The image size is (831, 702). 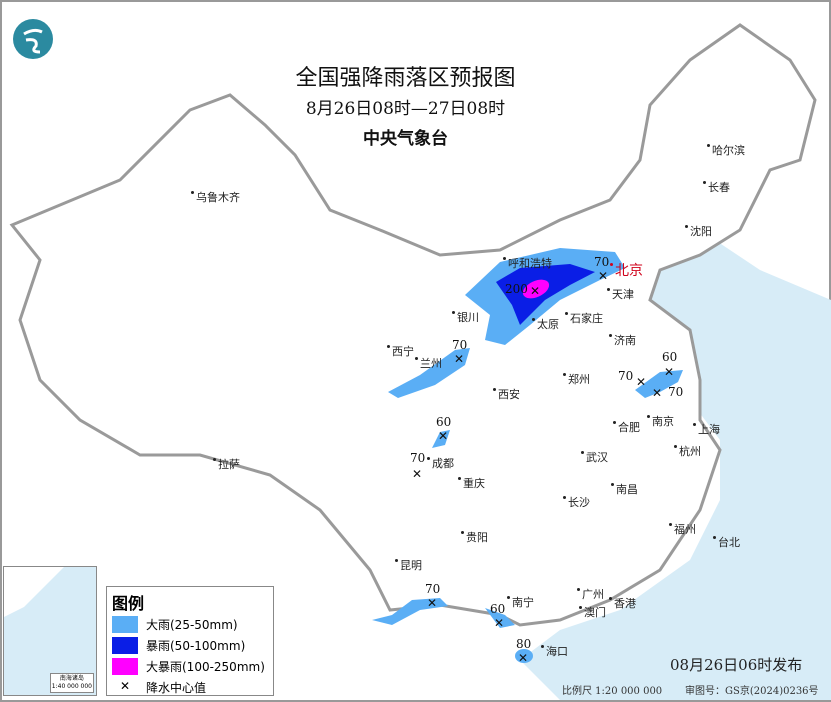 I want to click on legend-label: 大暴雨(100-250mm), so click(x=205, y=667).